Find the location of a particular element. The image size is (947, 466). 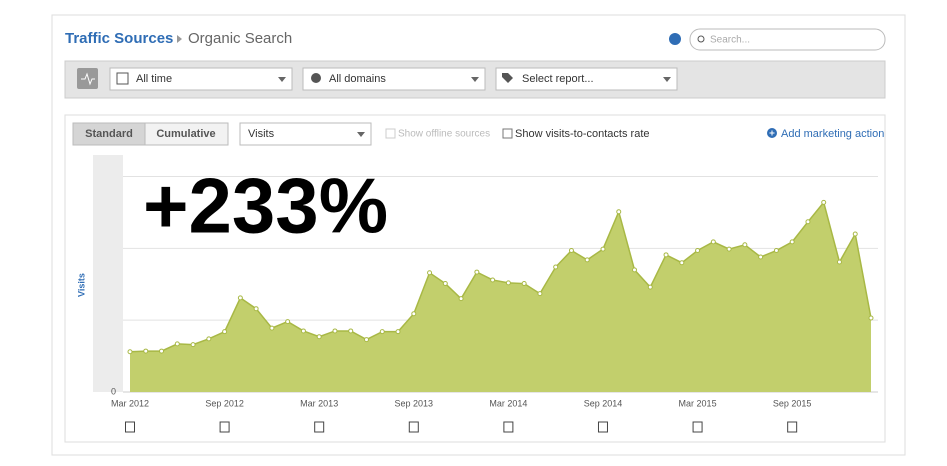

x-tick-label: Sep 2013 is located at coordinates (414, 403).